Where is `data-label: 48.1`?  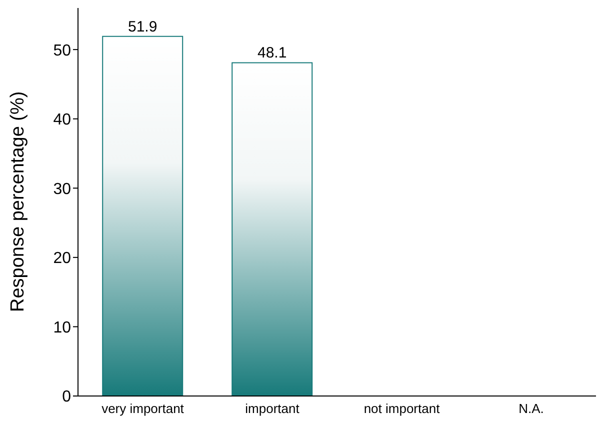
data-label: 48.1 is located at coordinates (272, 53).